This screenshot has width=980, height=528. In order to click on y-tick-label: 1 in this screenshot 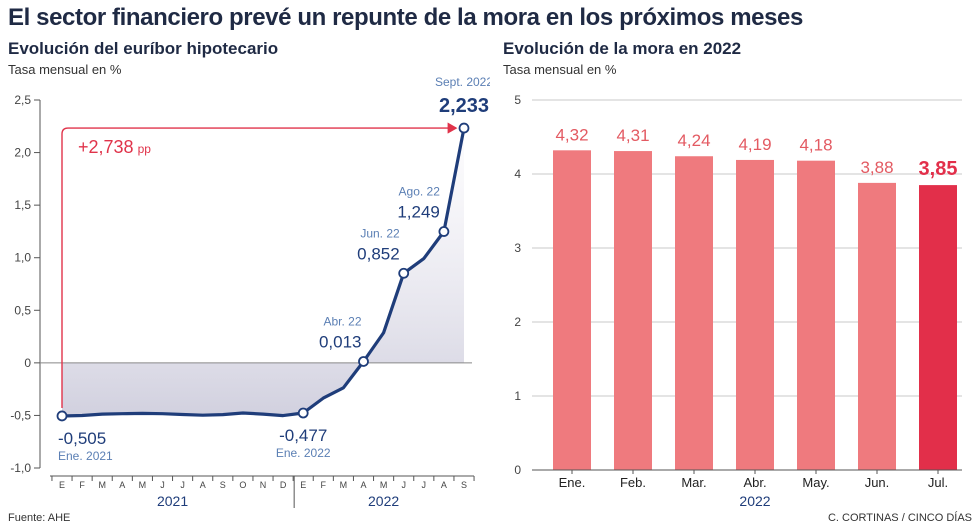, I will do `click(517, 396)`.